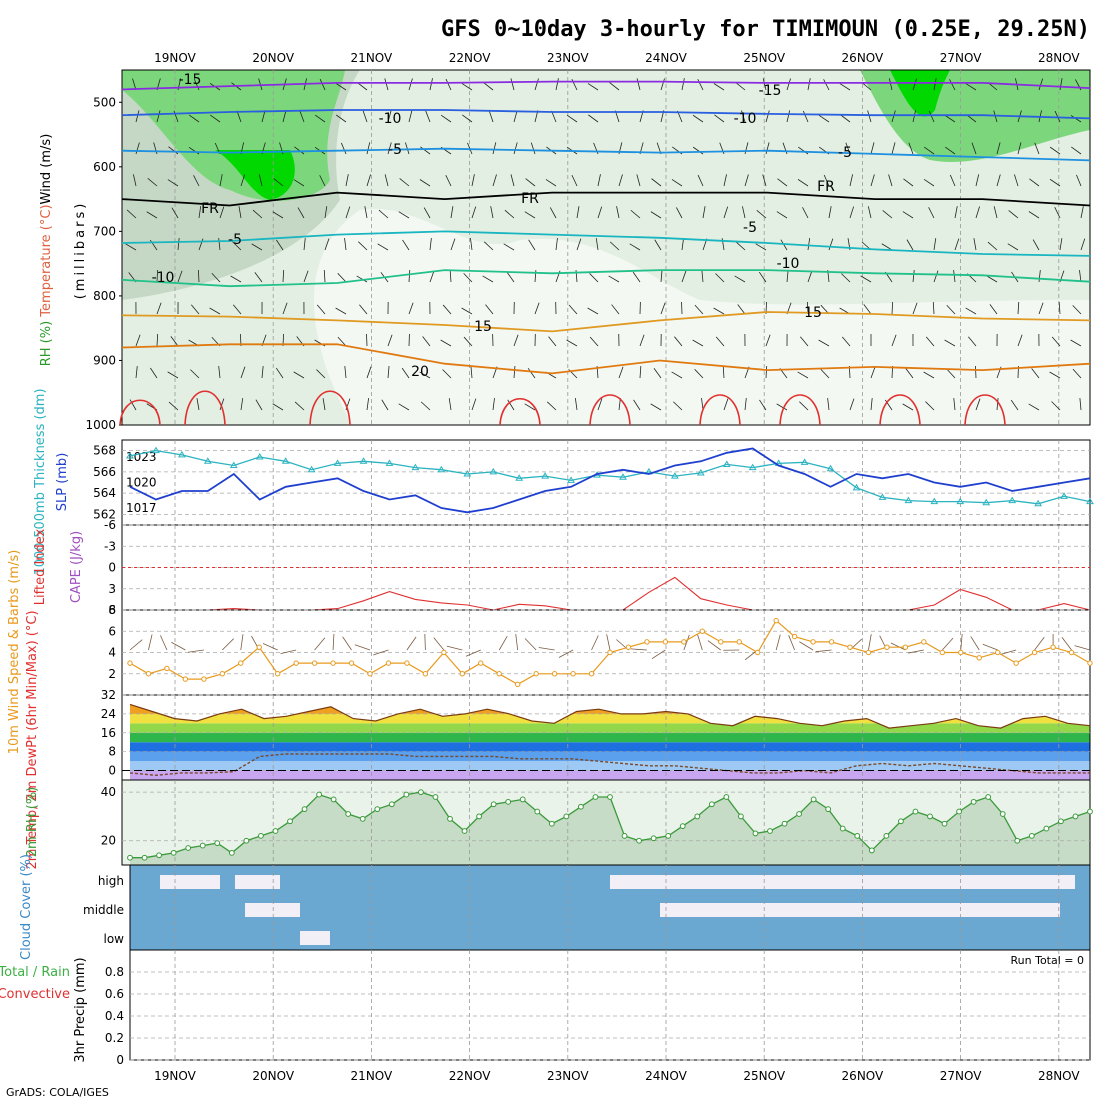 This screenshot has width=1100, height=1100. I want to click on contour-label: -10, so click(745, 119).